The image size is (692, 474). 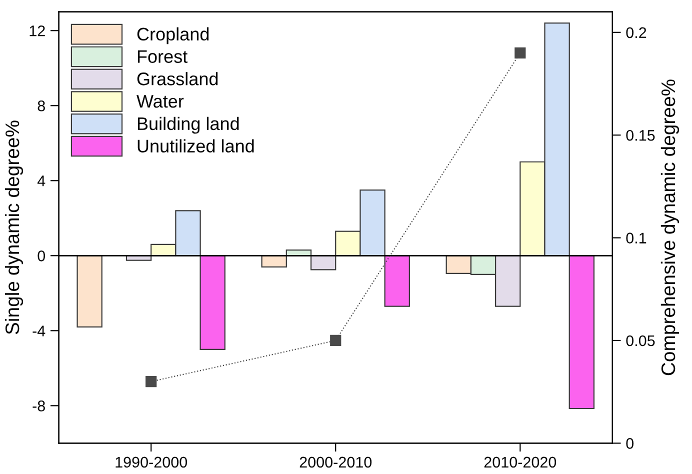 I want to click on legend-label: Building land, so click(x=188, y=125).